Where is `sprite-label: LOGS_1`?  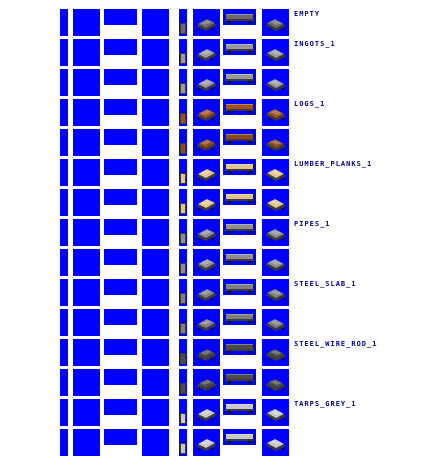
sprite-label: LOGS_1 is located at coordinates (310, 104).